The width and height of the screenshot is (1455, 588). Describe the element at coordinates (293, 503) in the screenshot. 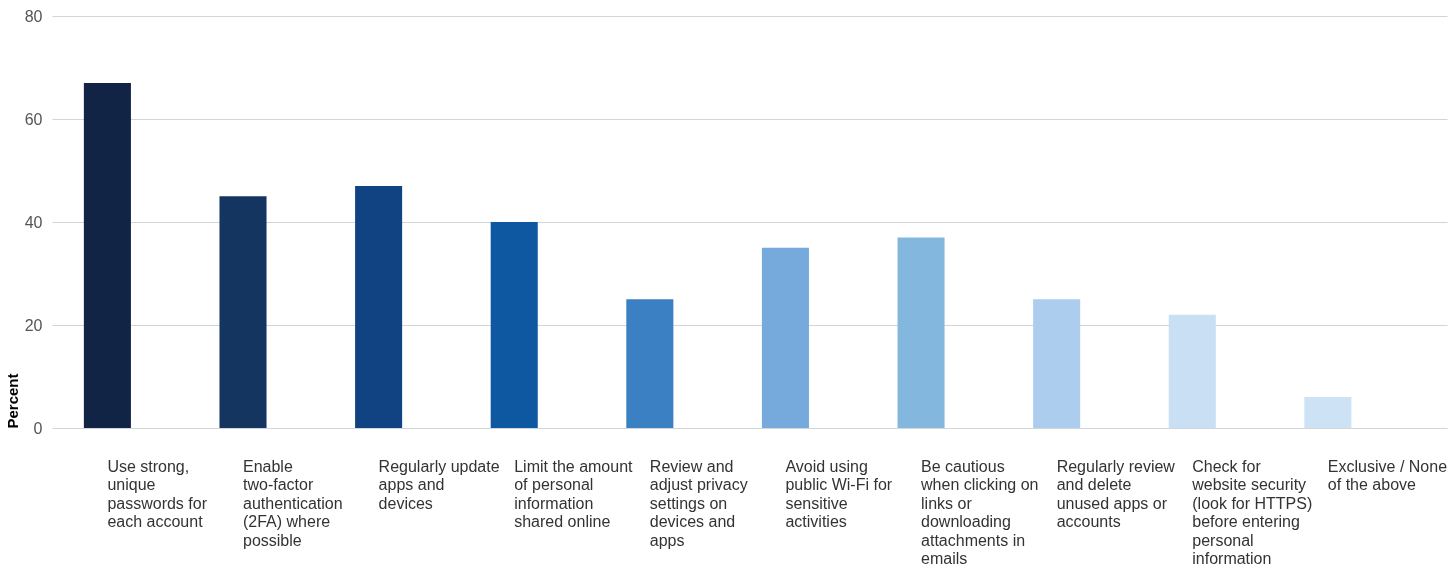

I see `x-tick-label: Enable two-factor authentication (2FA) where possible` at that location.